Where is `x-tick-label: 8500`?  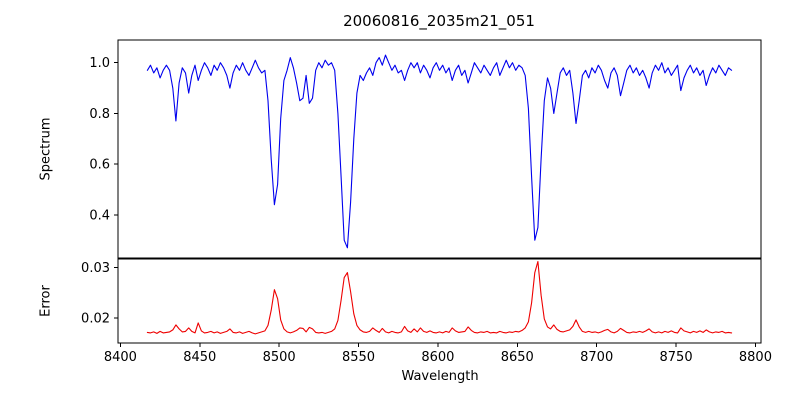 x-tick-label: 8500 is located at coordinates (279, 357).